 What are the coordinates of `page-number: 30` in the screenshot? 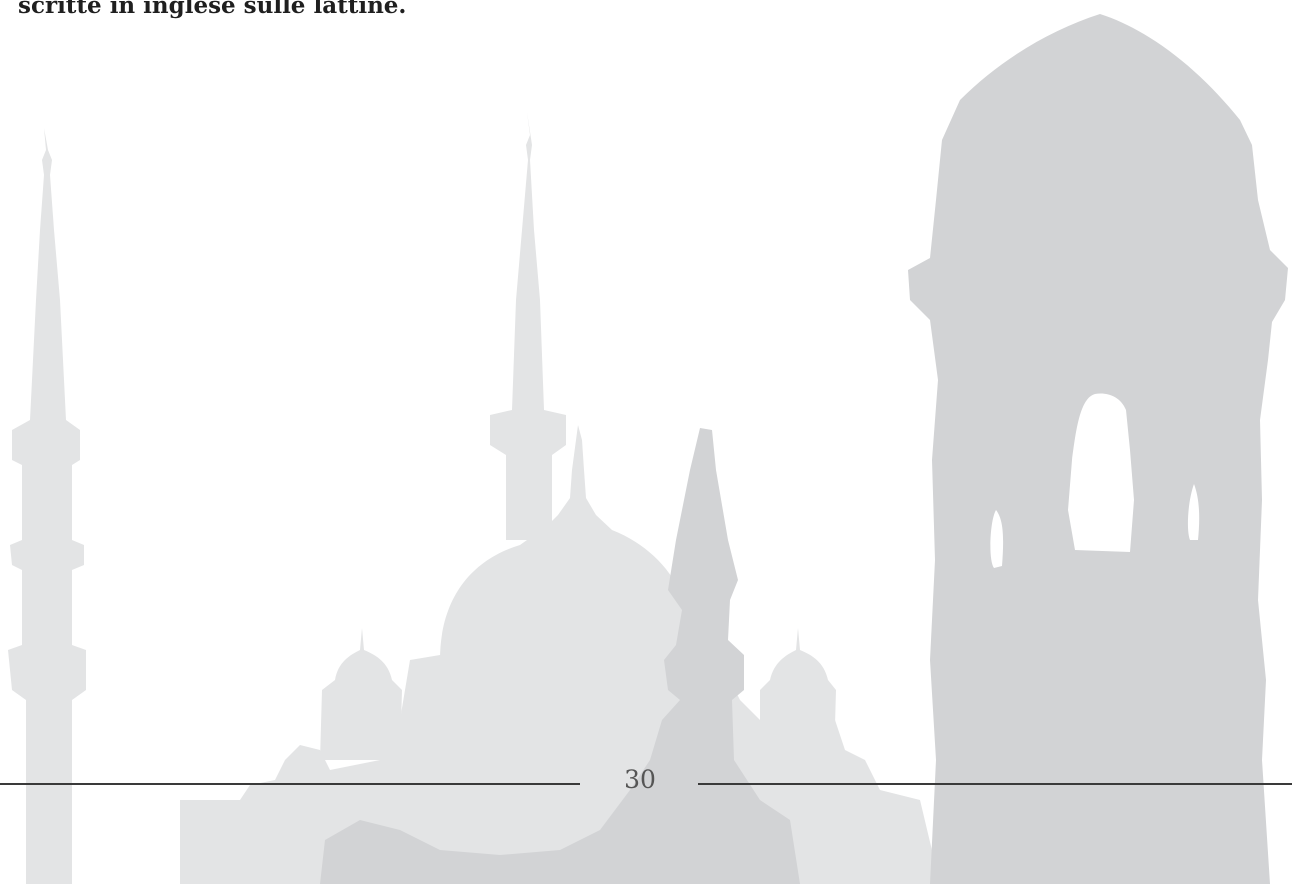 It's located at (640, 779).